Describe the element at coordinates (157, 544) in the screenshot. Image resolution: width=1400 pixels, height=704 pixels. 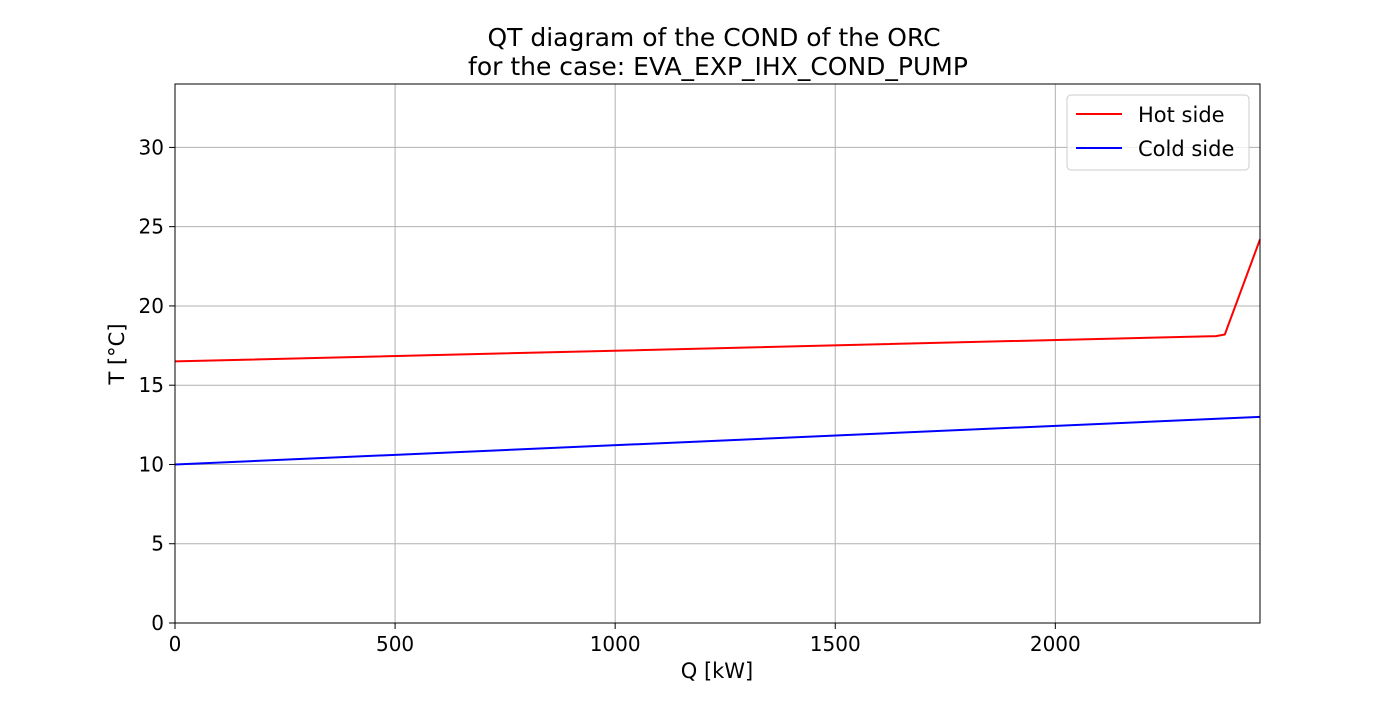
I see `y-tick-label: 5` at that location.